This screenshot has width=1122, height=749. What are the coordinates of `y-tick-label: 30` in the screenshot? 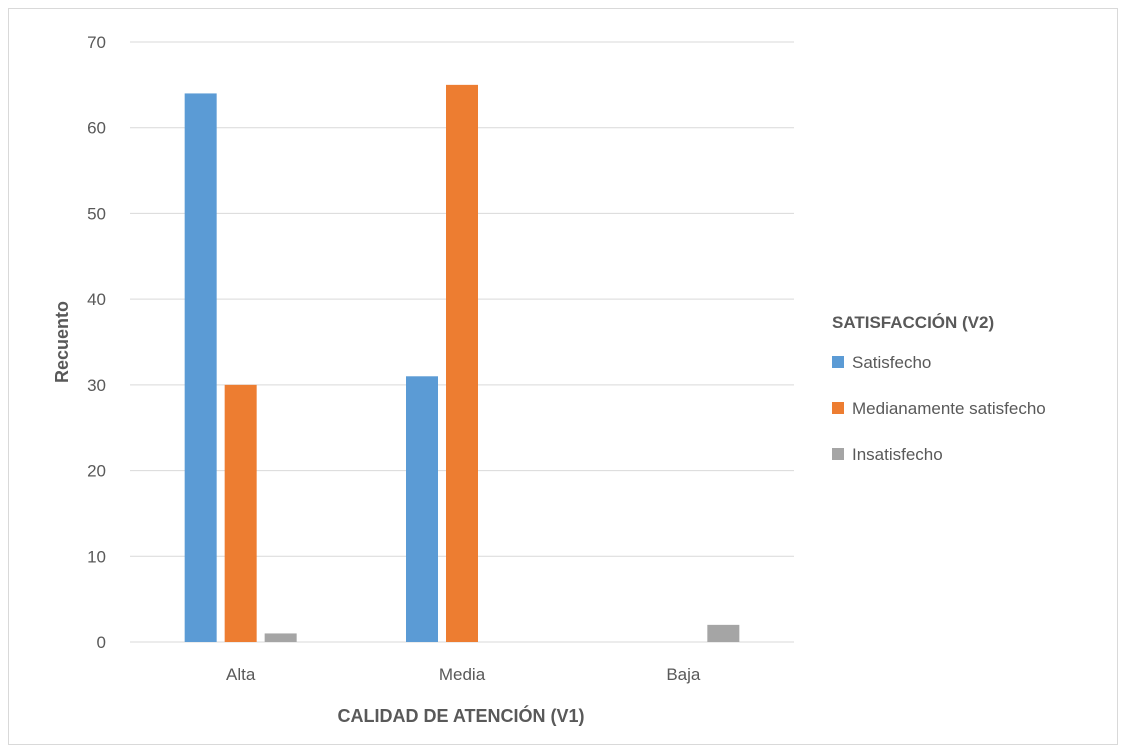 It's located at (96, 385).